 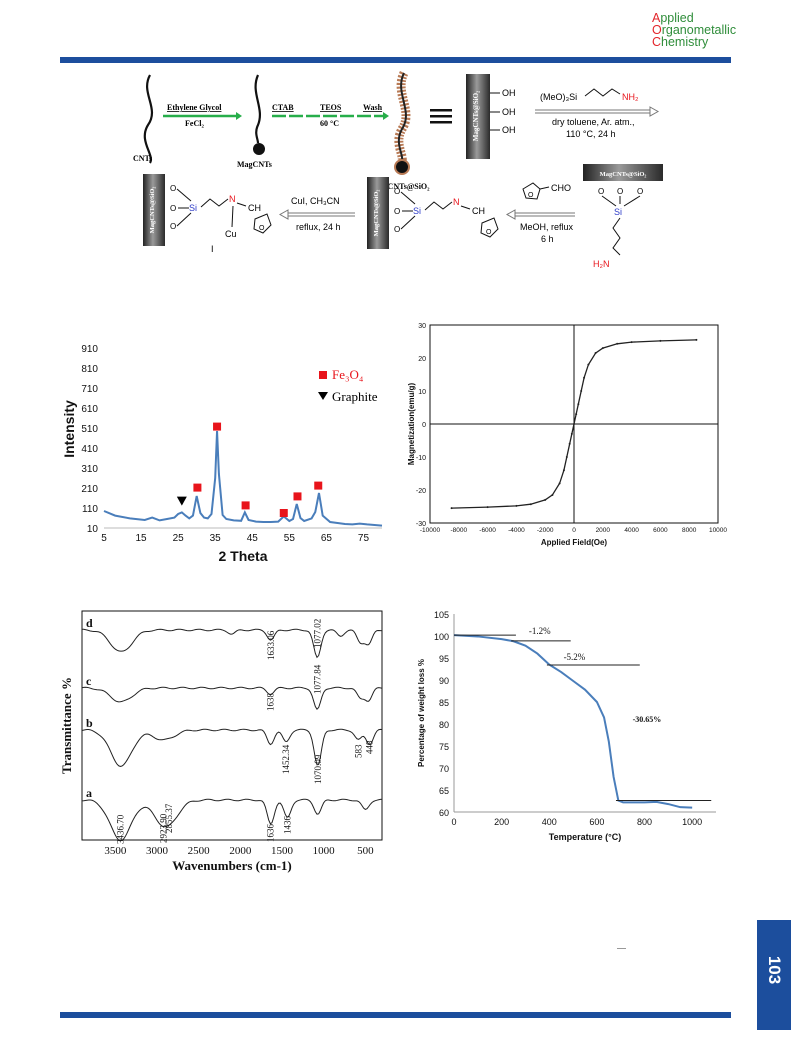 I want to click on reagent-ethylene-glycol: Ethylene Glycol, so click(x=194, y=107).